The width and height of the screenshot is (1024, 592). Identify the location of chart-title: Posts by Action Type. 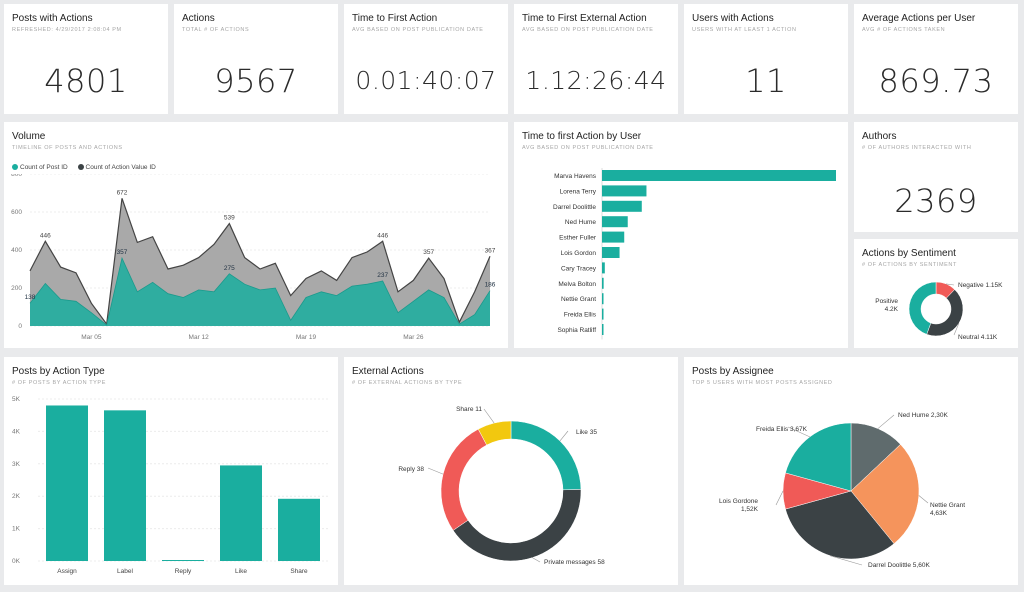
(58, 371).